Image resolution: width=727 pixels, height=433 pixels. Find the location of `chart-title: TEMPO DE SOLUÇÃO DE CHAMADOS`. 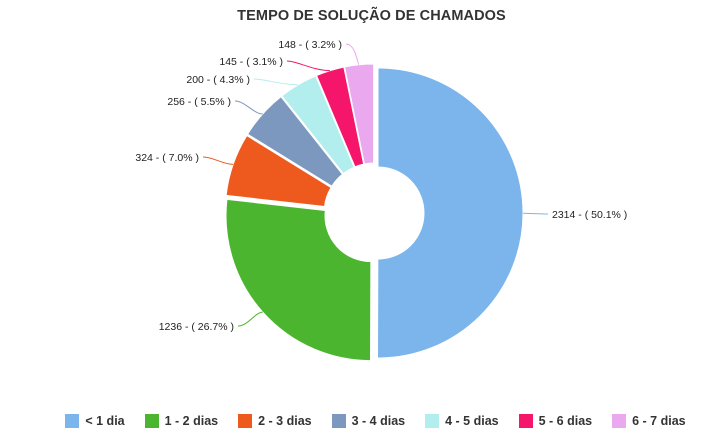

chart-title: TEMPO DE SOLUÇÃO DE CHAMADOS is located at coordinates (371, 16).